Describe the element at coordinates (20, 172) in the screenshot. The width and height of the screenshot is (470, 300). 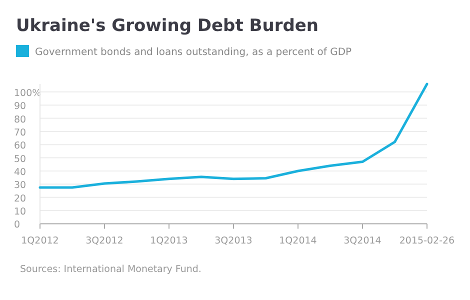
I see `y-tick-label: 40` at that location.